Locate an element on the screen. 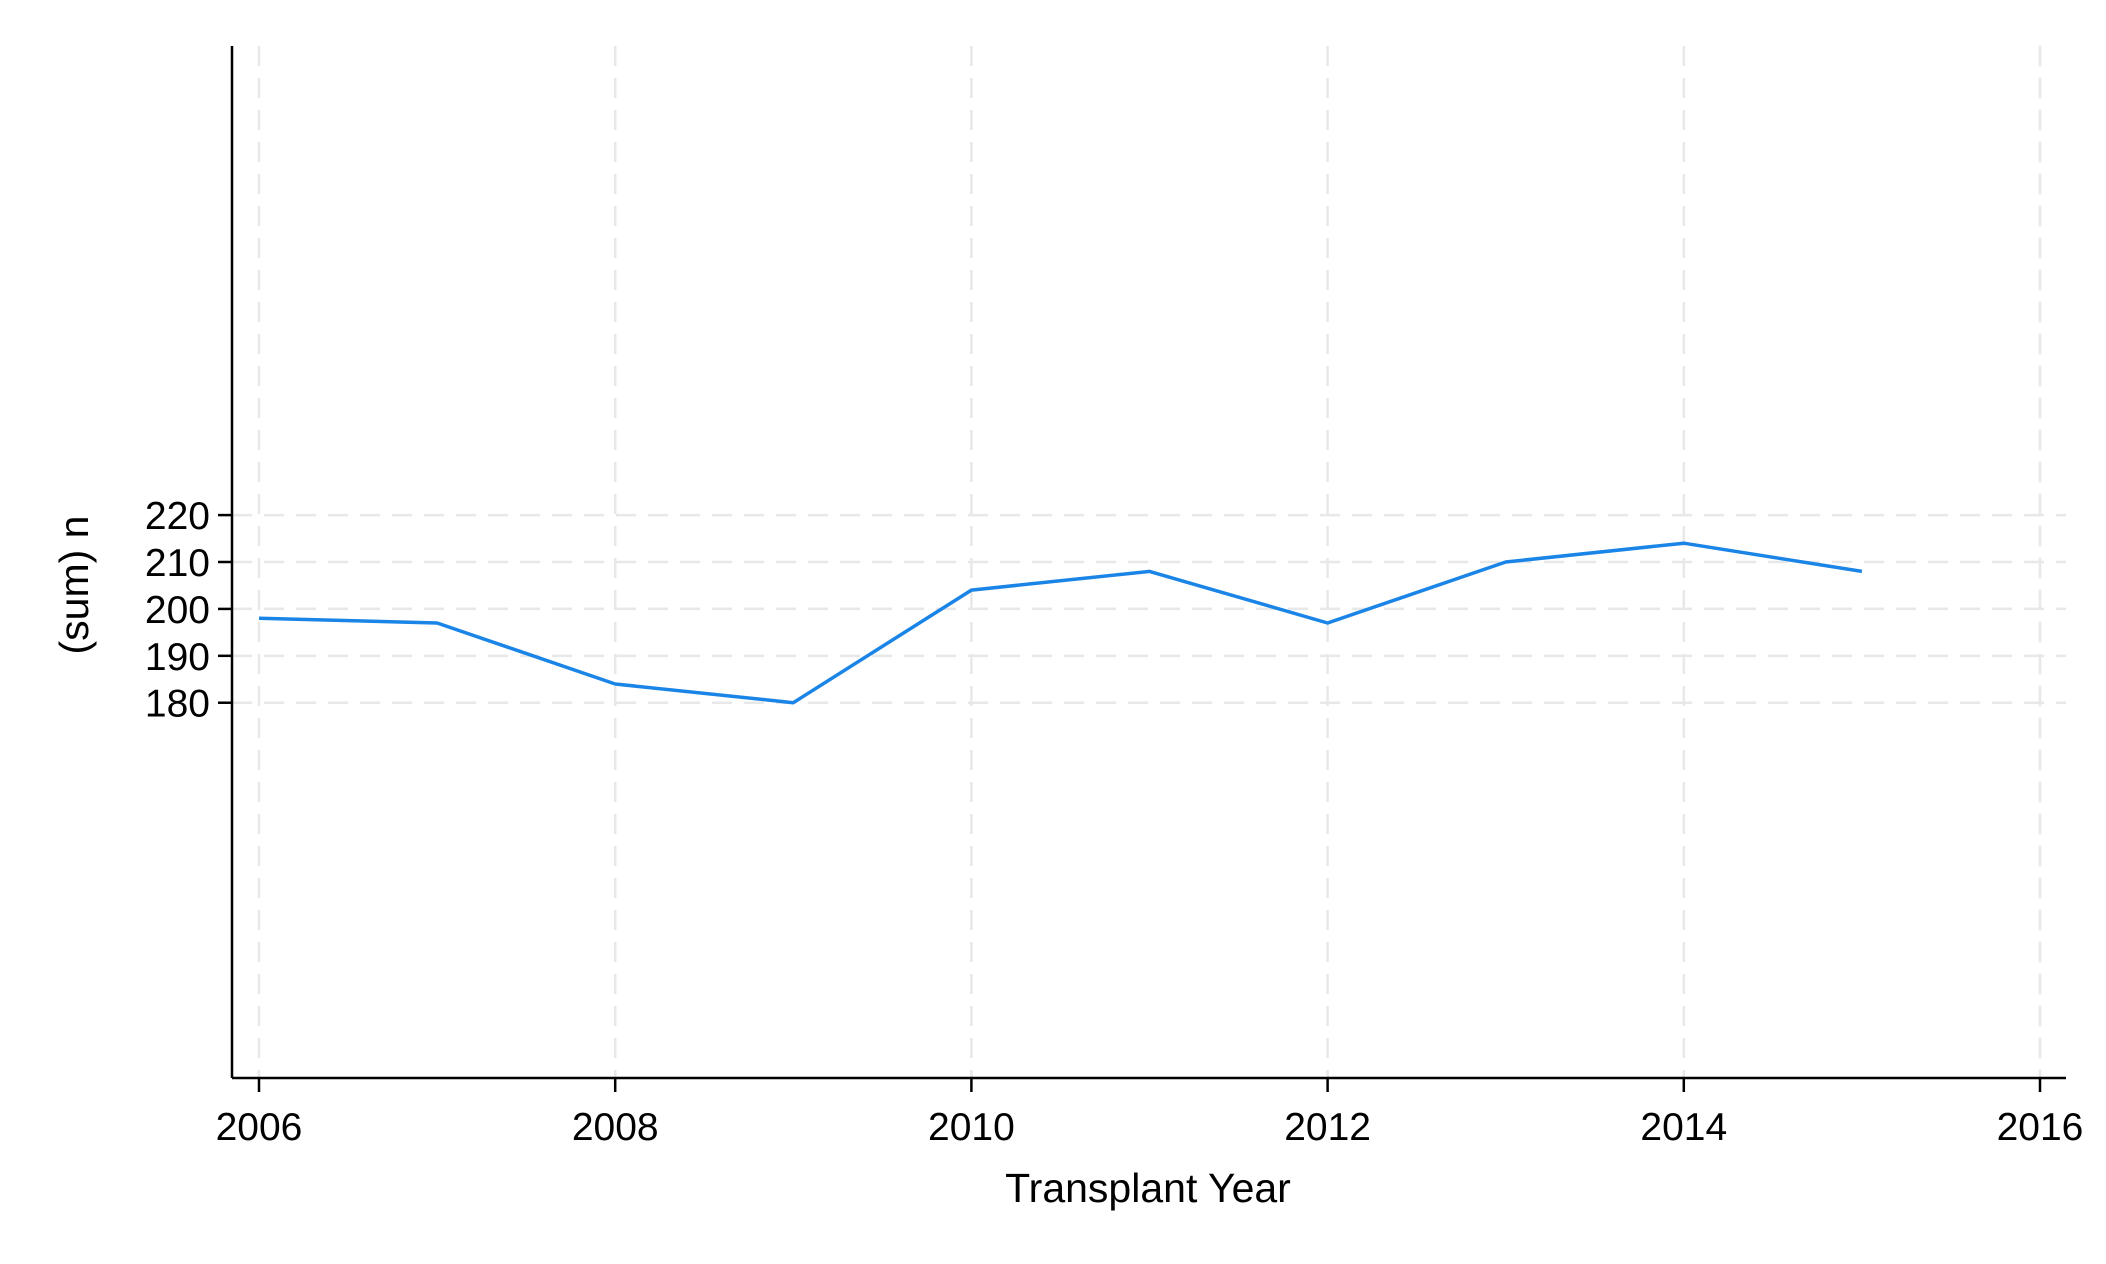  x-tick-label: 2012 is located at coordinates (1327, 1127).